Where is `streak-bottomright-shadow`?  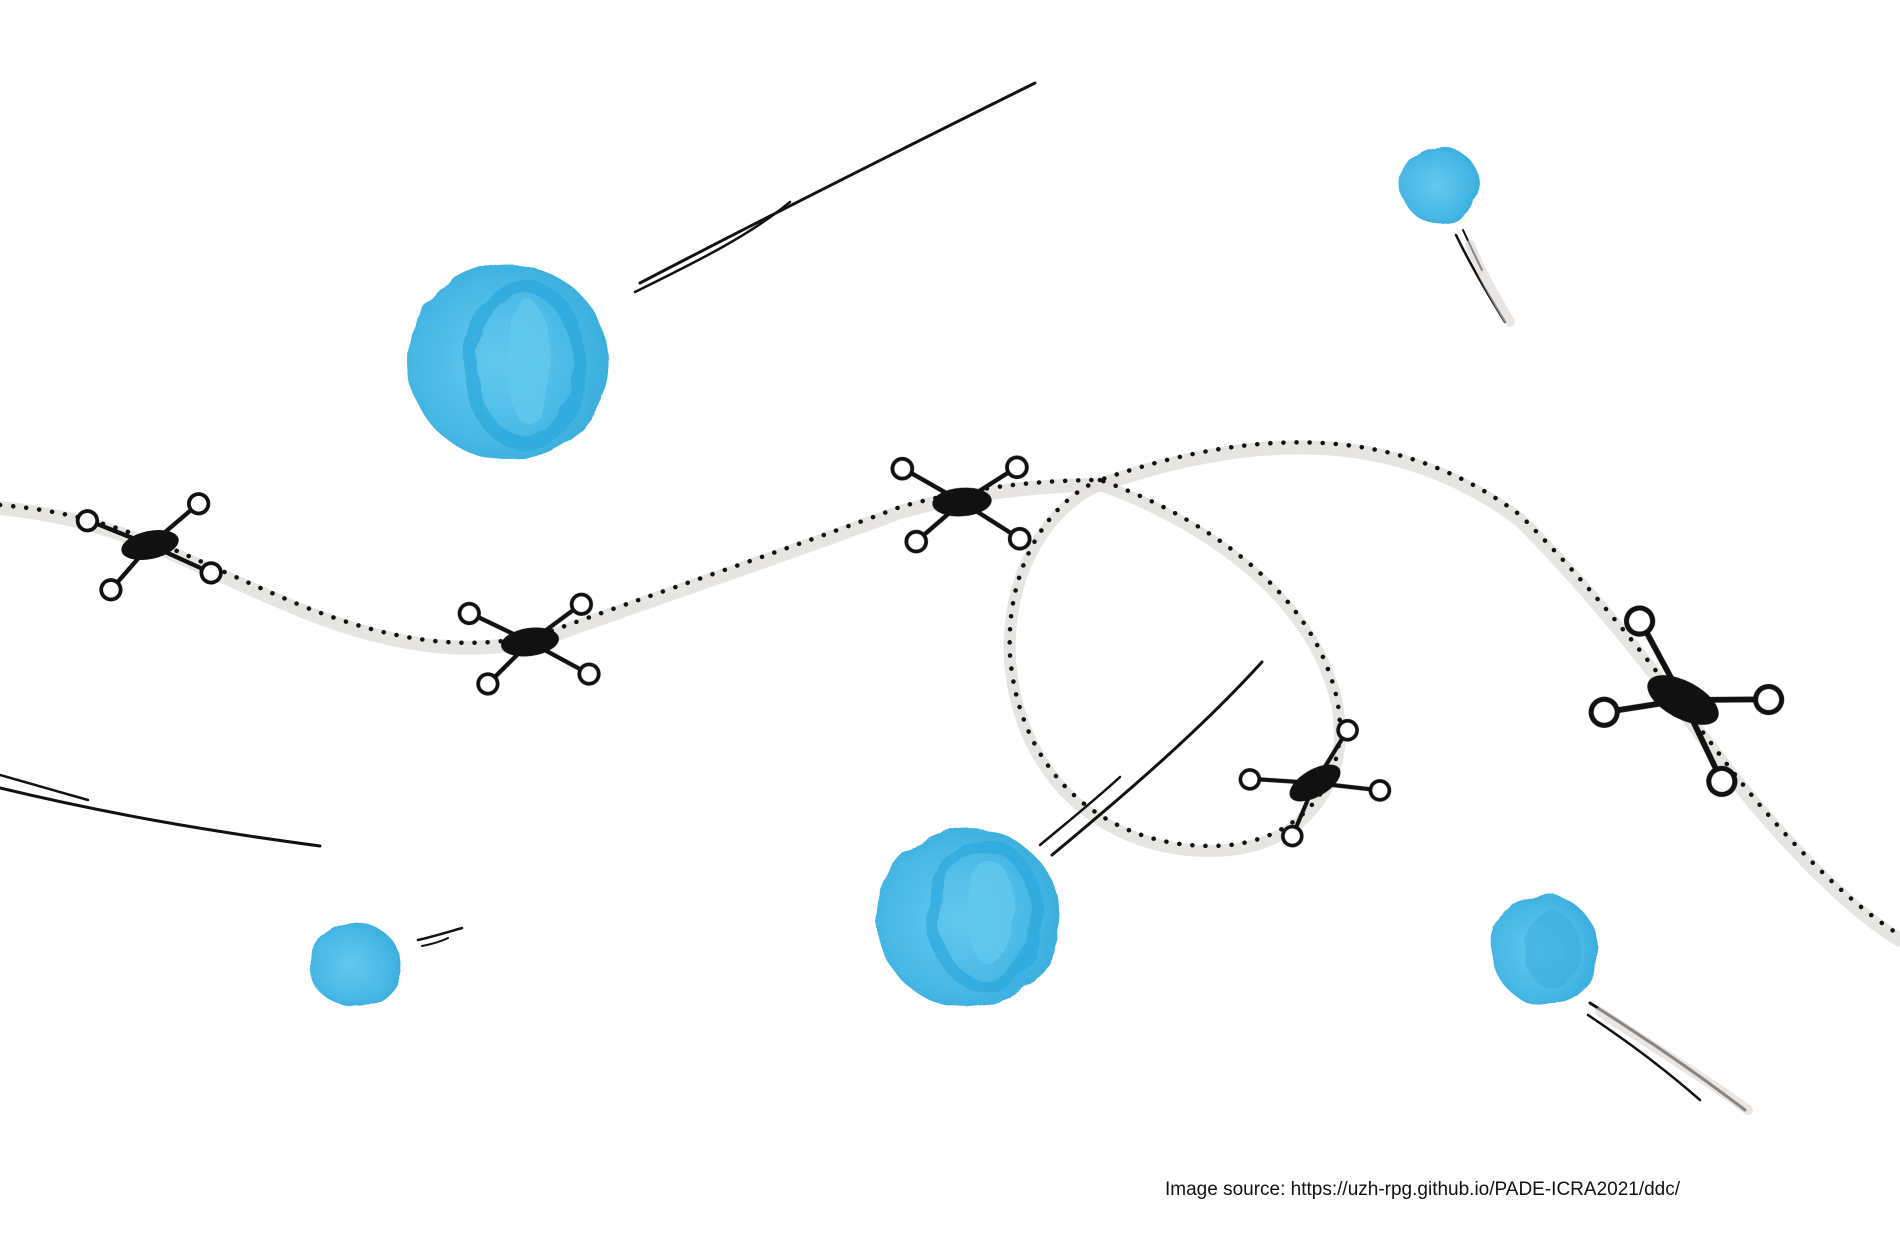 streak-bottomright-shadow is located at coordinates (1674, 1061).